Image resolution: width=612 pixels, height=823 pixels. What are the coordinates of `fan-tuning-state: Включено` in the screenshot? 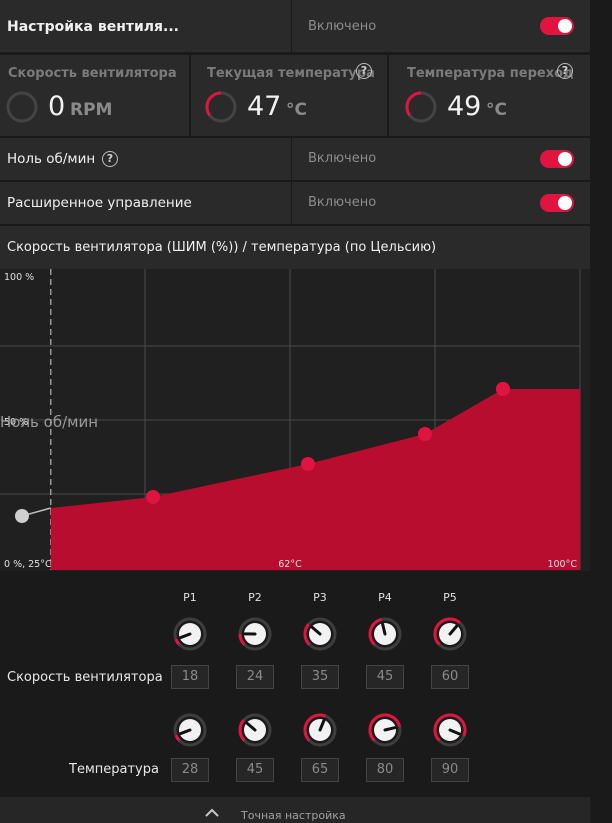 It's located at (342, 26).